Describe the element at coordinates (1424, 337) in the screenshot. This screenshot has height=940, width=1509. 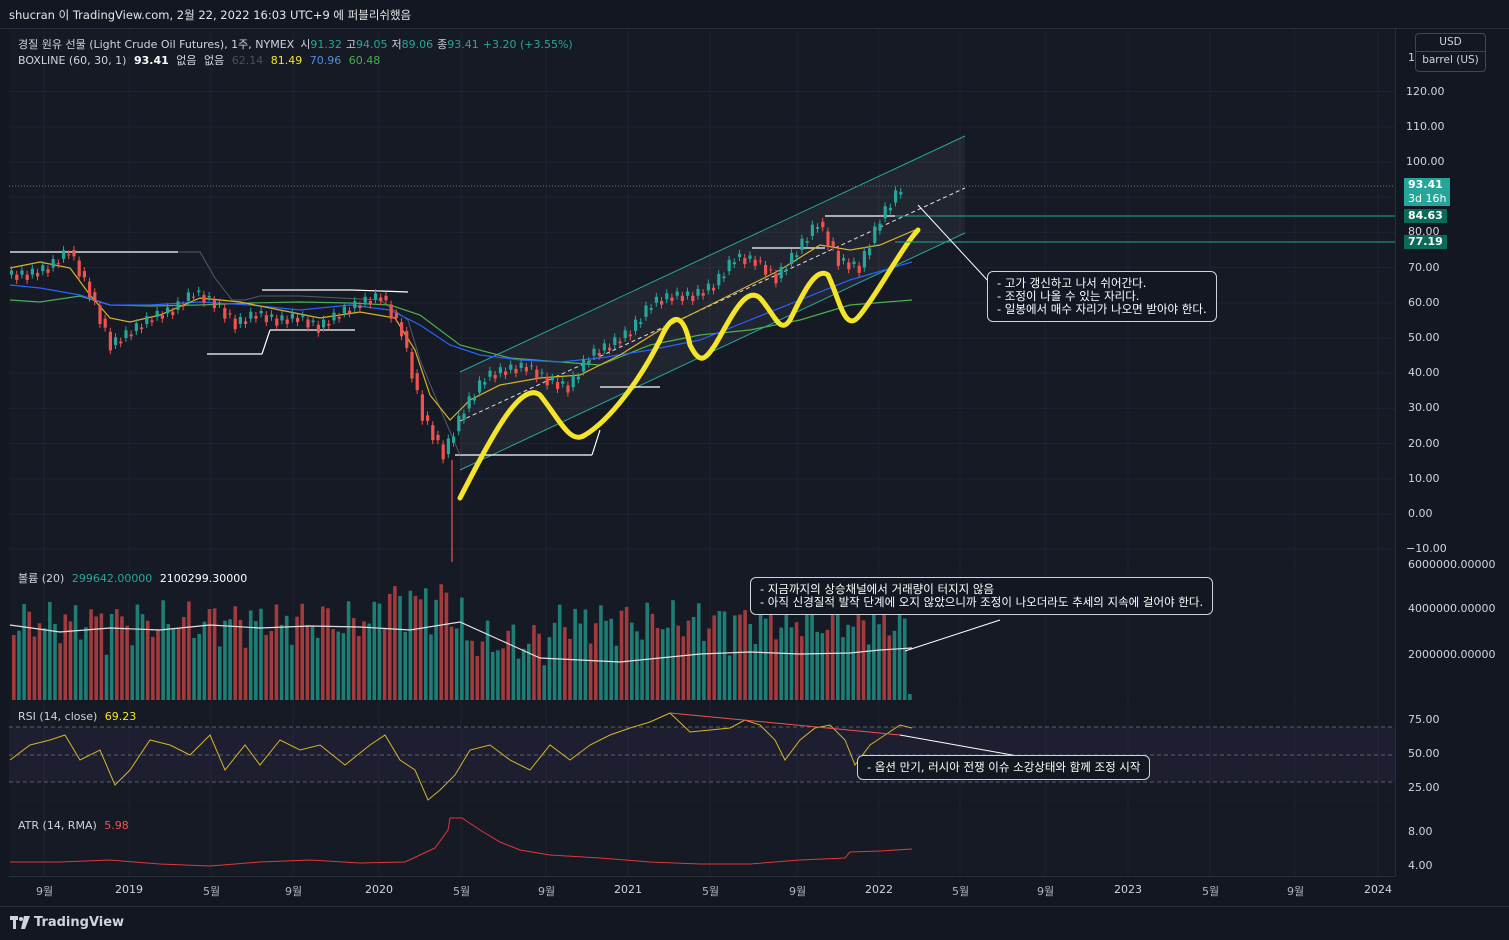
I see `price-tick-label: 50.00` at that location.